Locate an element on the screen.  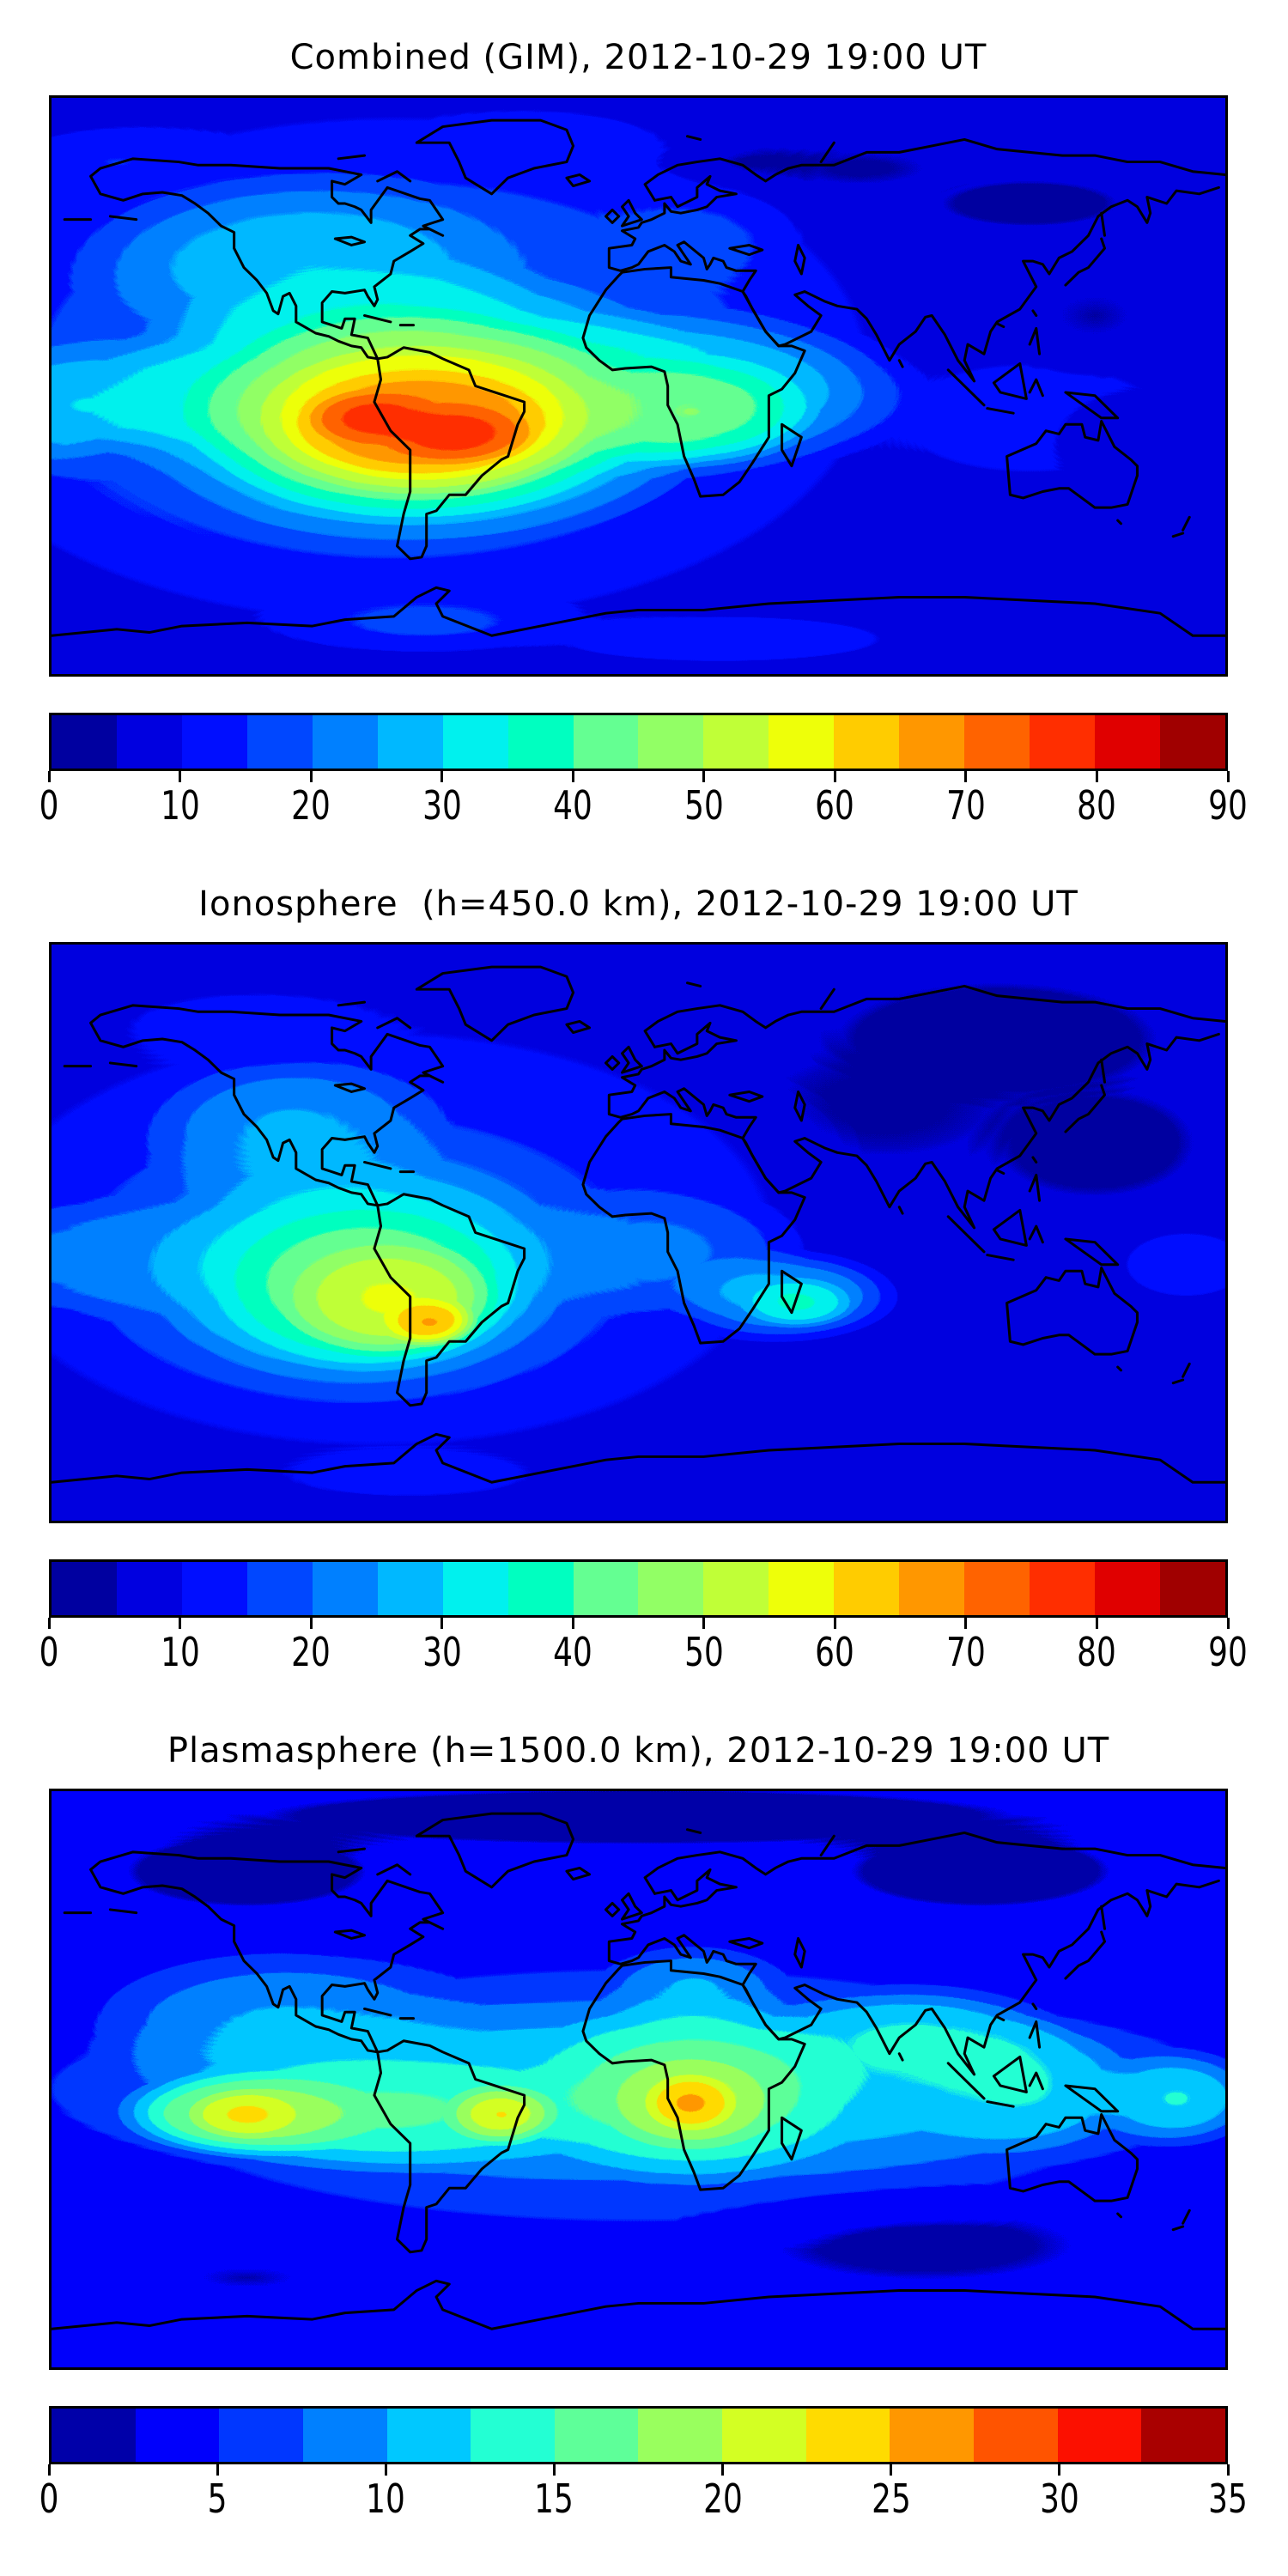
panel-title: Combined (GIM), 2012-10-29 19:00 UT is located at coordinates (638, 58).